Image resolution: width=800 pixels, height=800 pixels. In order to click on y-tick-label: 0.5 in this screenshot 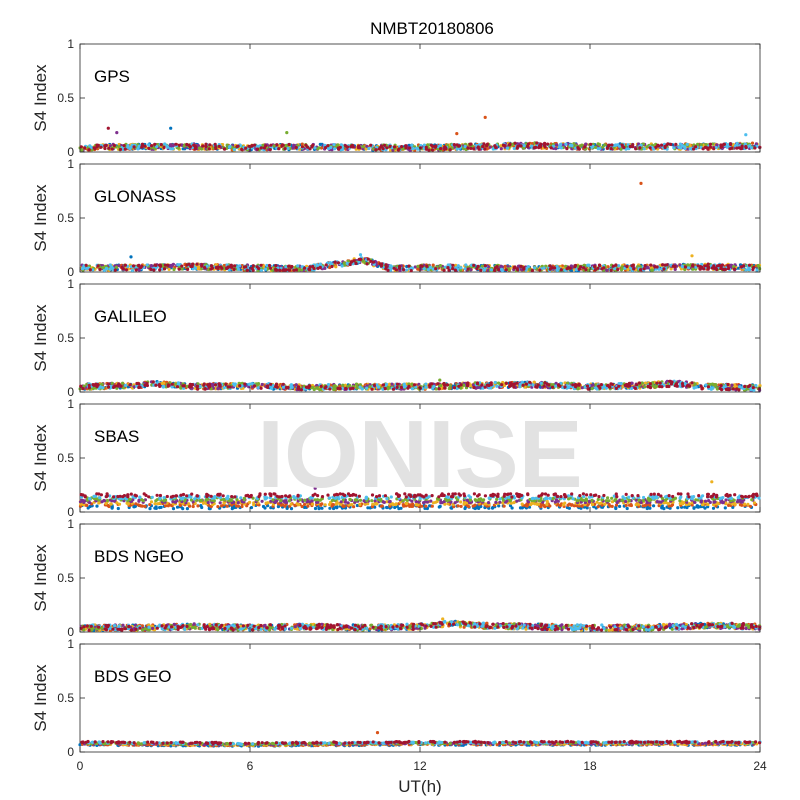, I will do `click(65, 98)`.